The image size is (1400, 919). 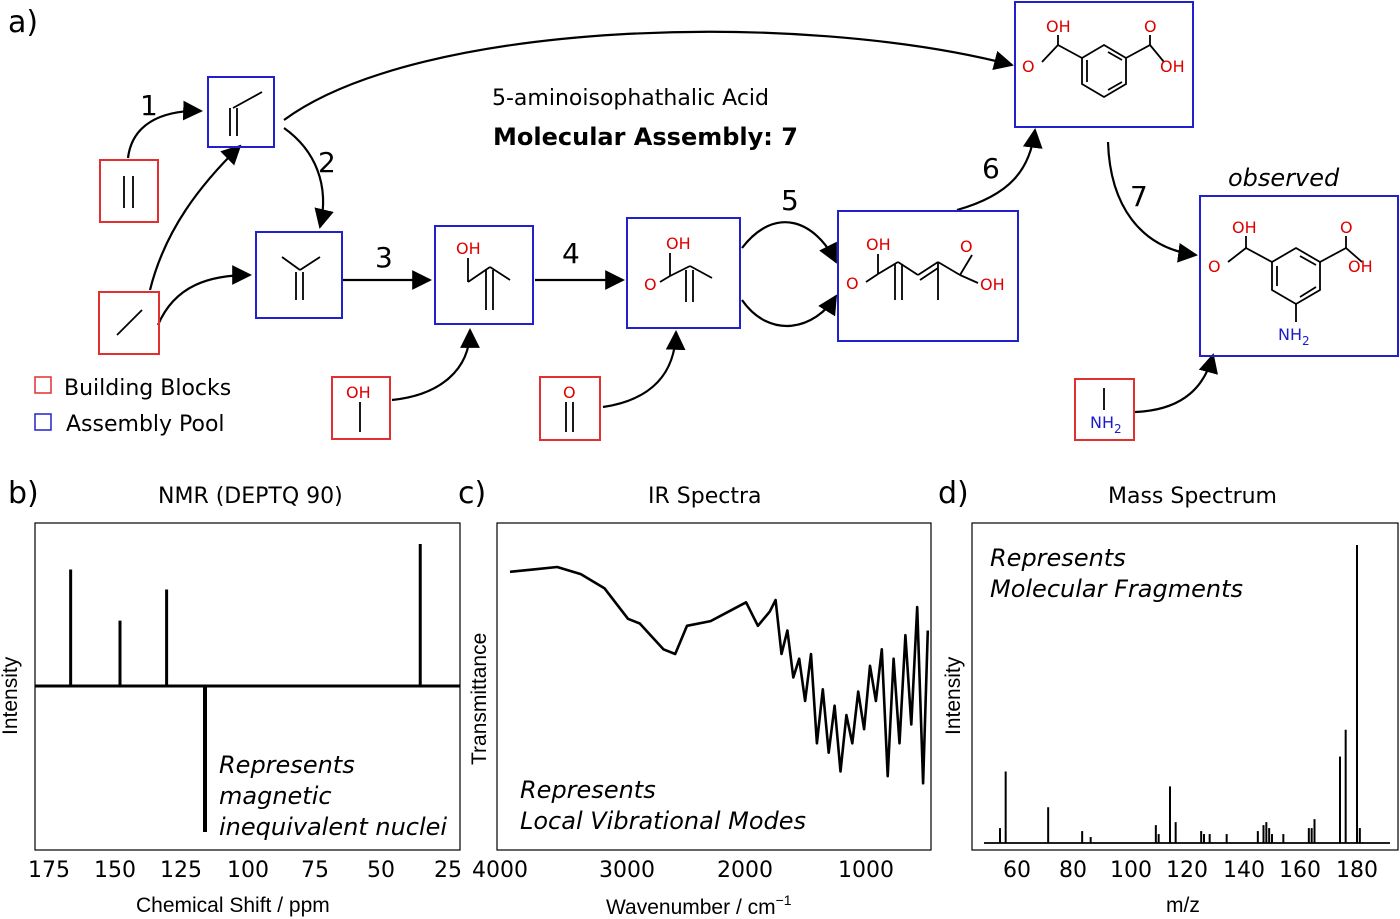 I want to click on ms-x-ticks: 60 80 100 120 140 160 180, so click(x=1190, y=870).